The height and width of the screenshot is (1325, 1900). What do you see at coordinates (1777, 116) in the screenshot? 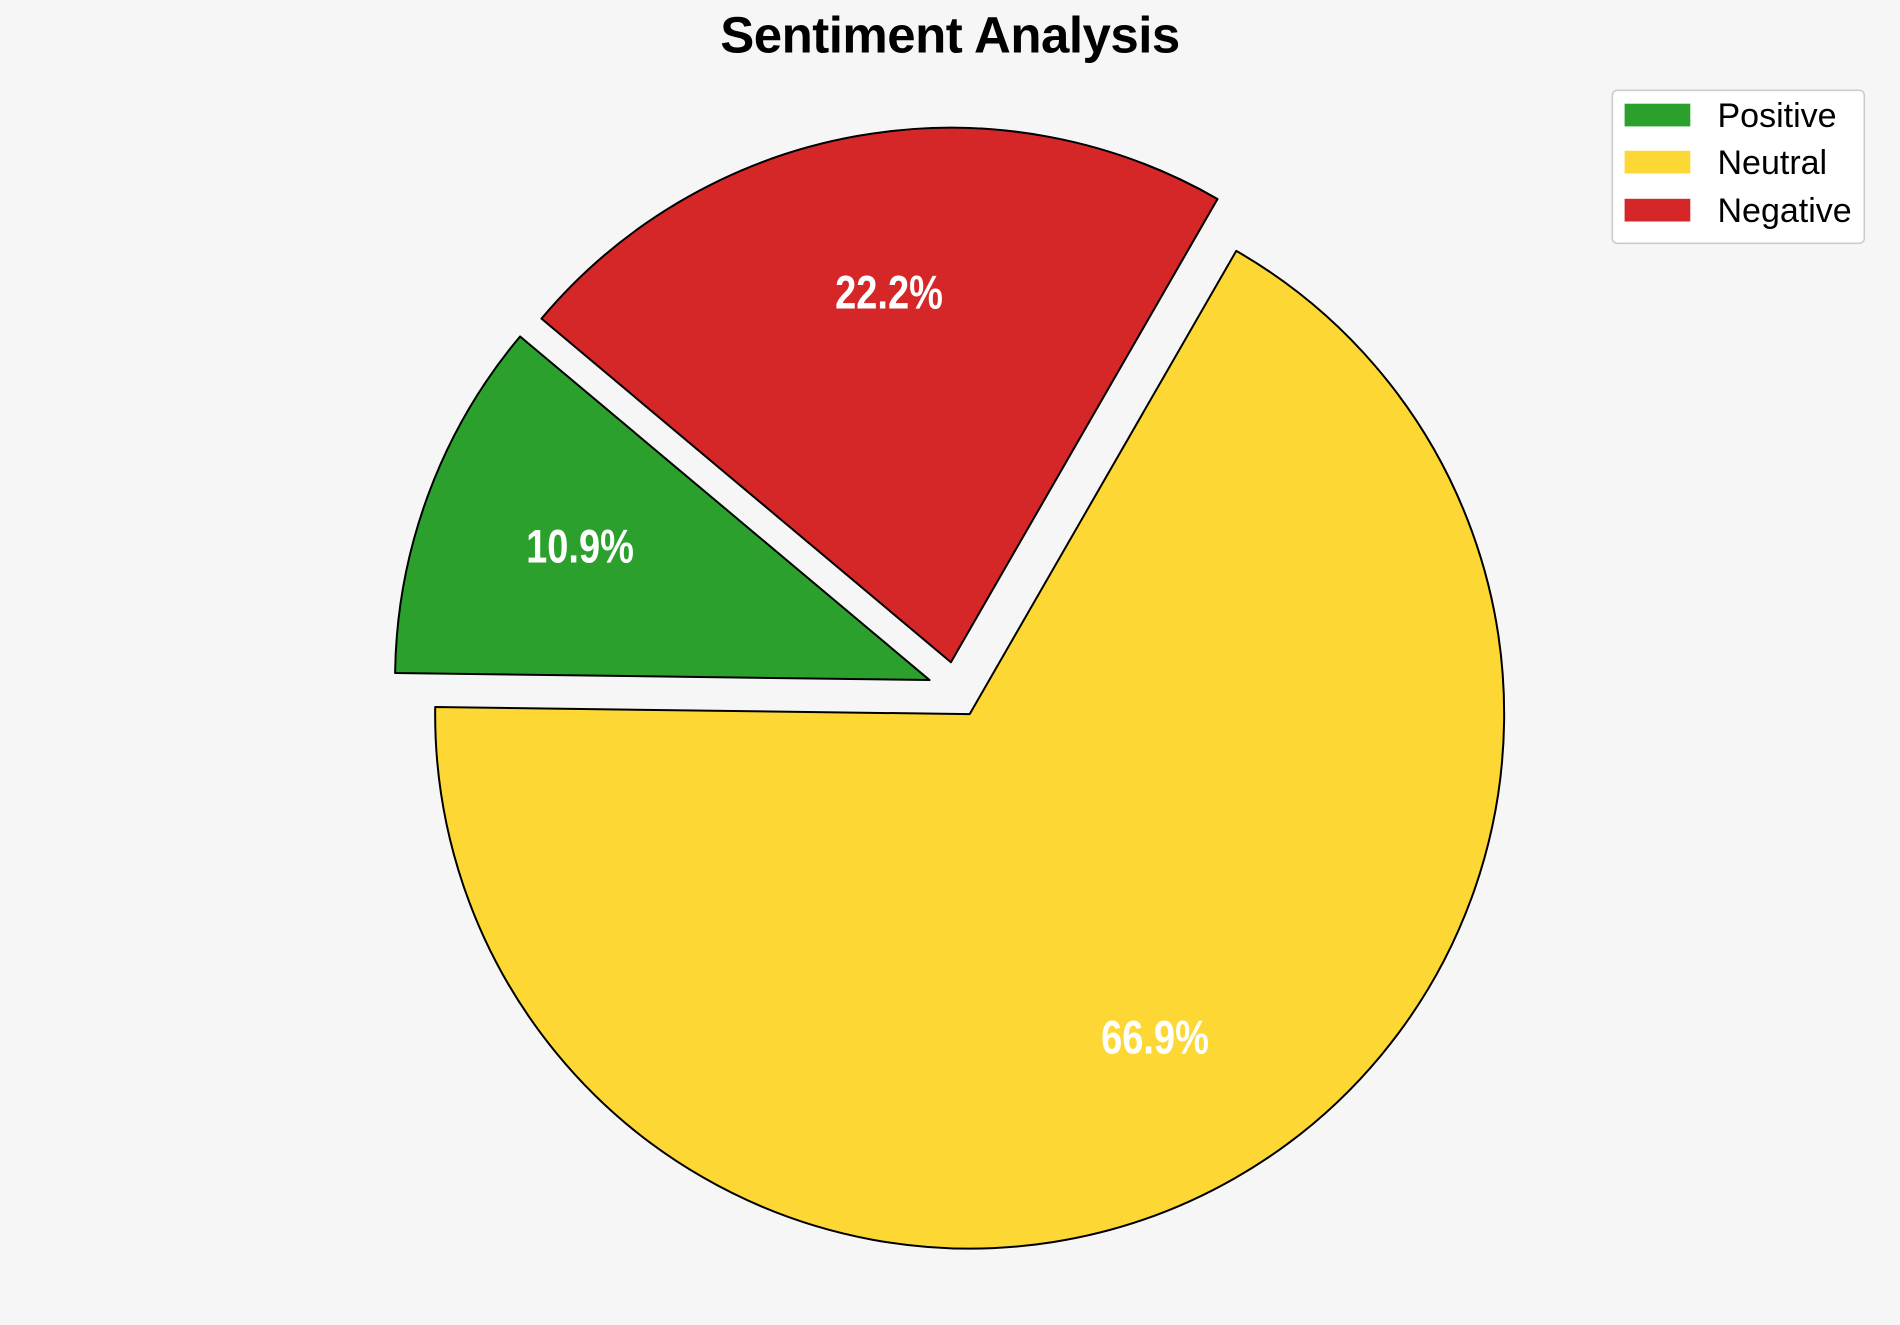
I see `svg-text: Positive` at bounding box center [1777, 116].